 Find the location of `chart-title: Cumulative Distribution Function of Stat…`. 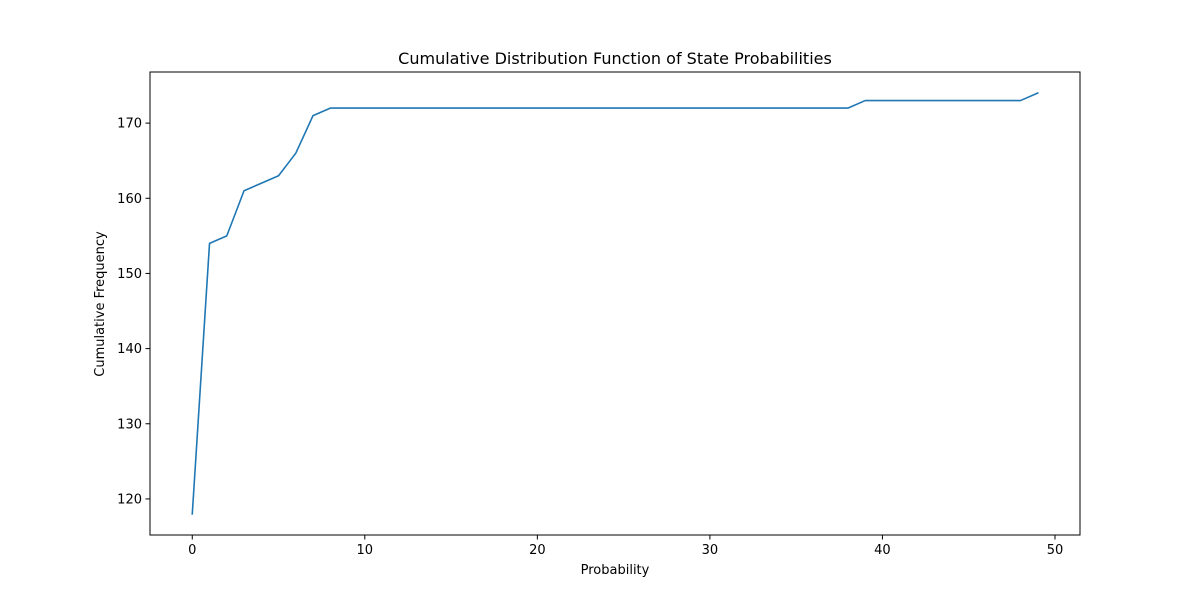

chart-title: Cumulative Distribution Function of Stat… is located at coordinates (615, 58).